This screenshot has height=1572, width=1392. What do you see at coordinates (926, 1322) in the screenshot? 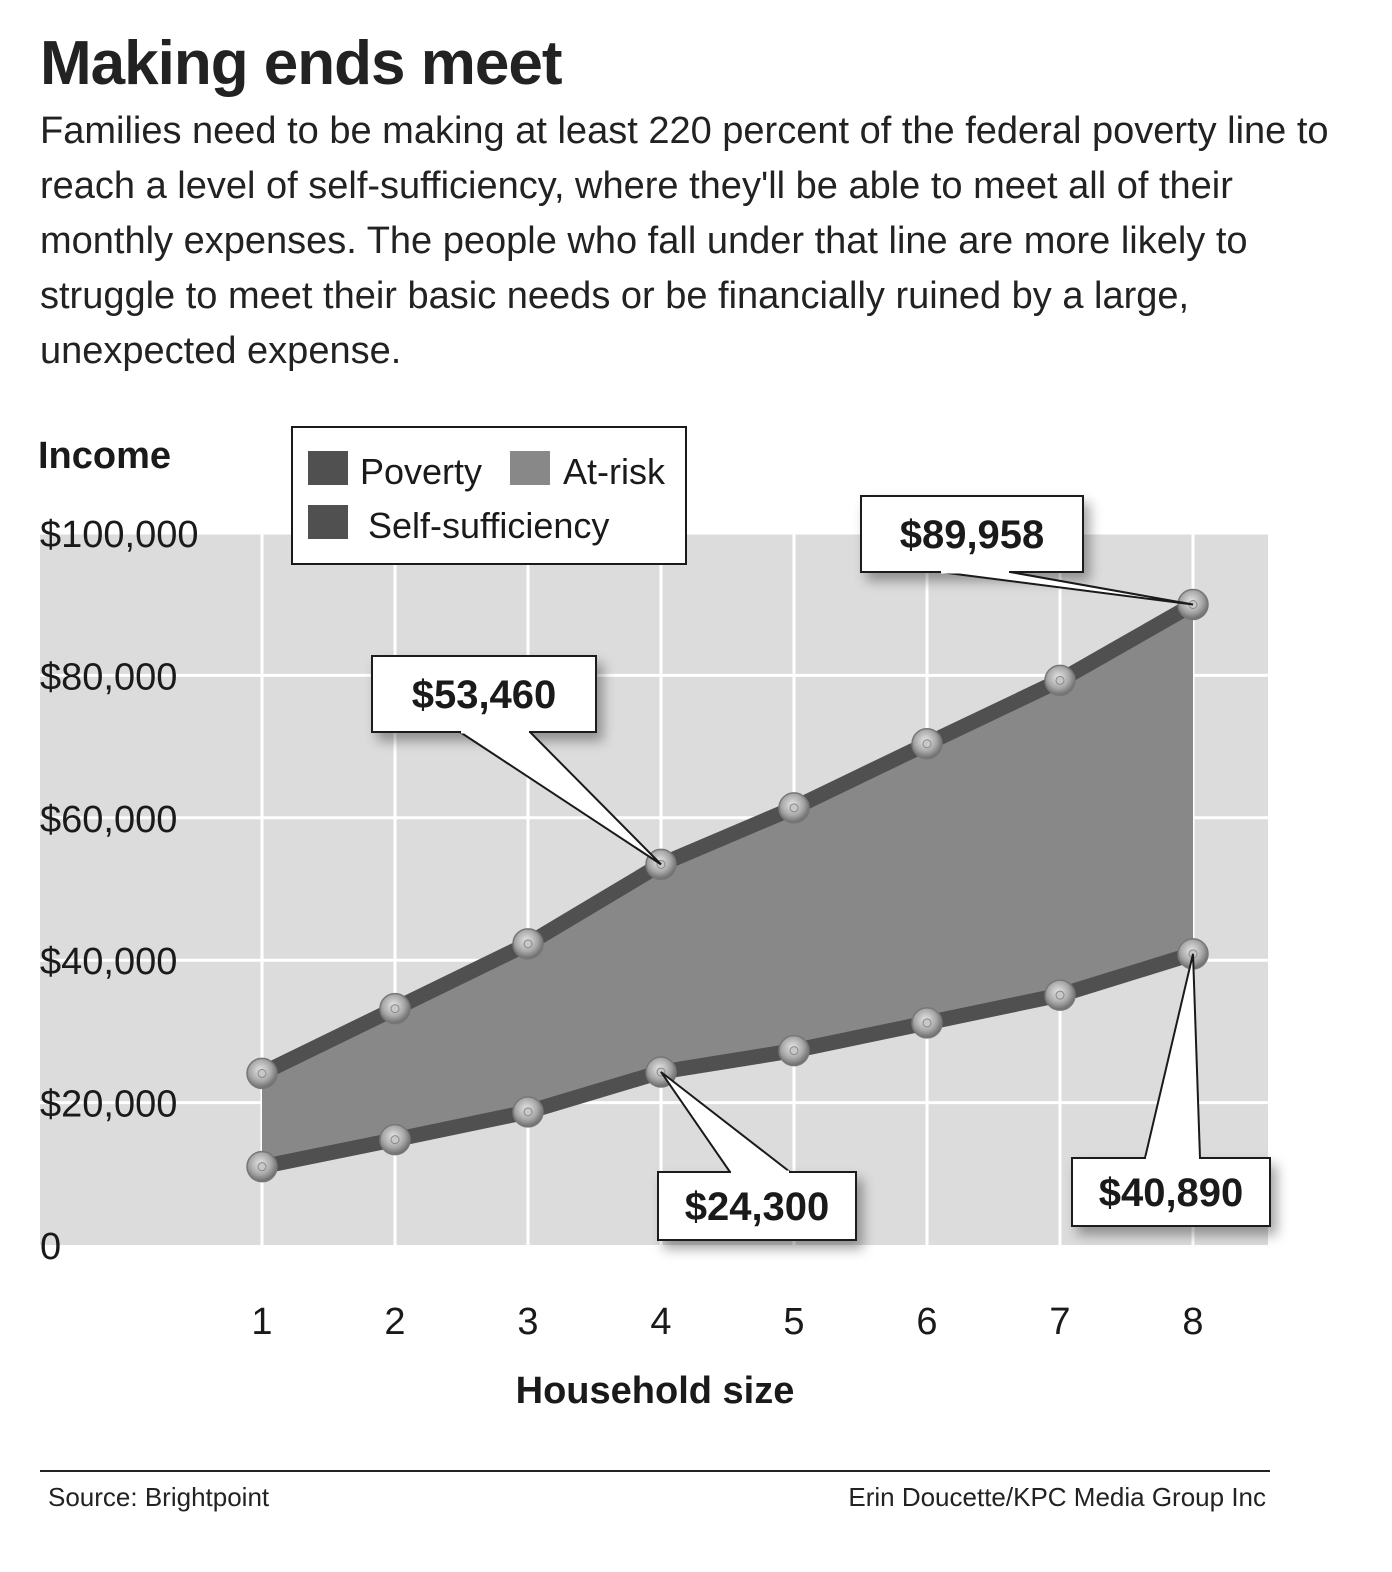
I see `x-tick-label: 6` at bounding box center [926, 1322].